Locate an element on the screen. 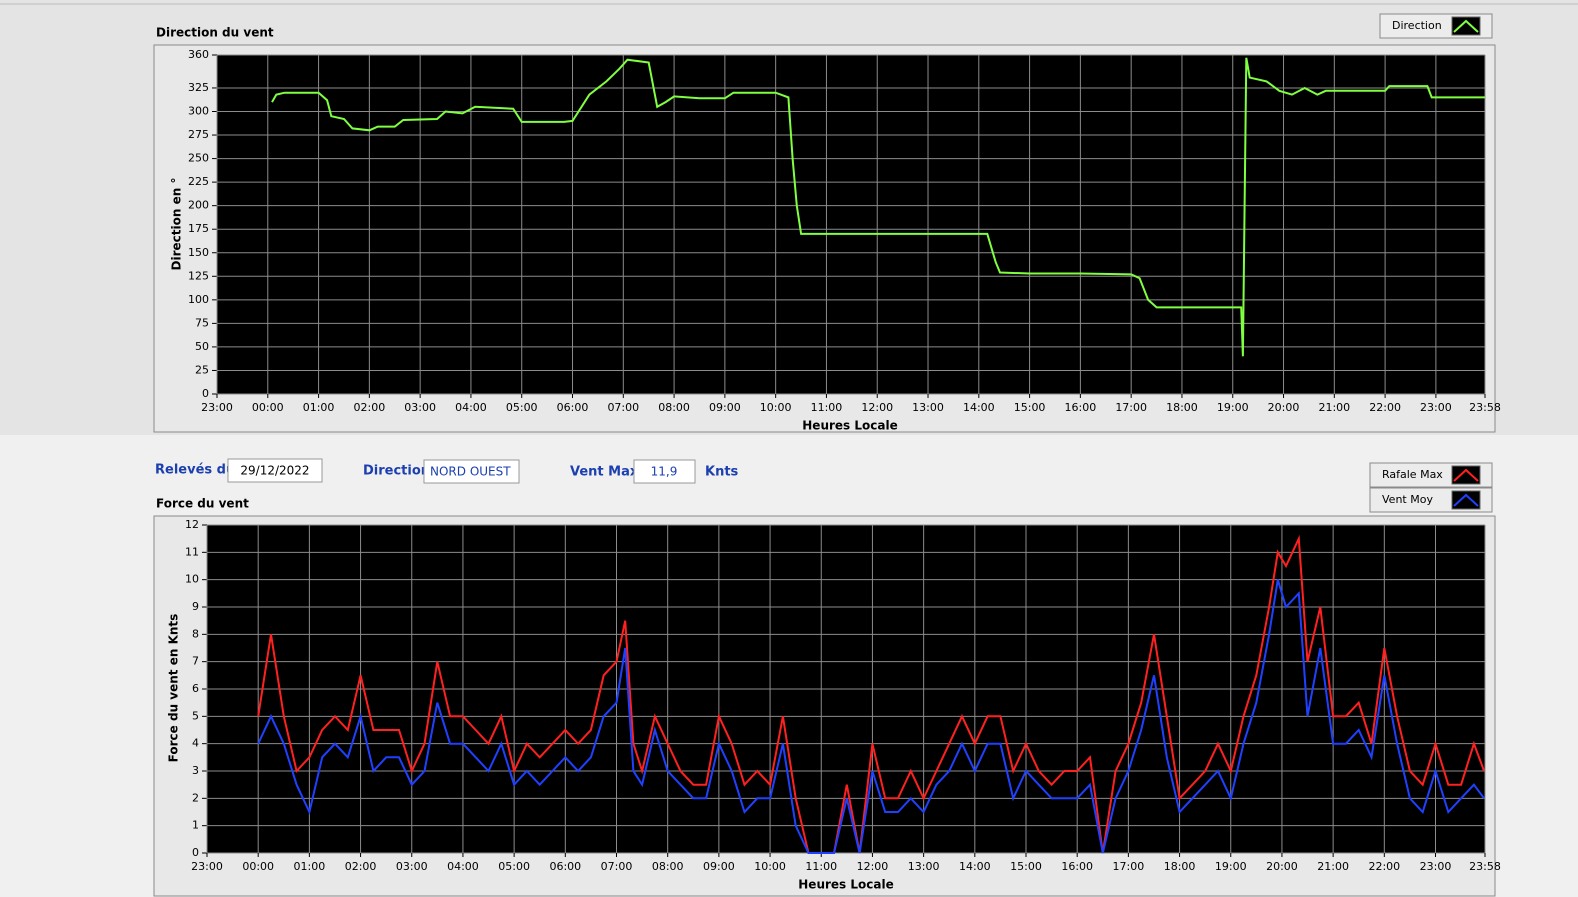 Image resolution: width=1578 pixels, height=897 pixels. y-tick-label: 0 is located at coordinates (205, 393).